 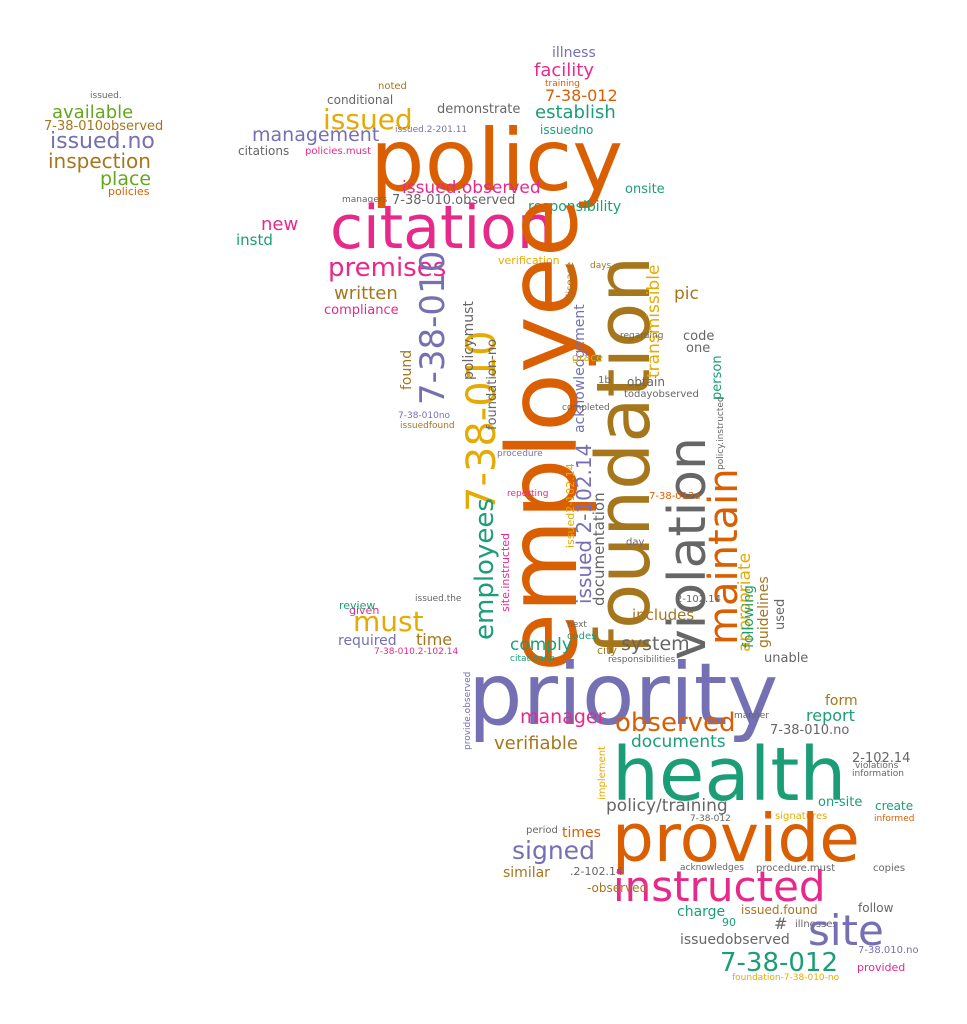 What do you see at coordinates (698, 599) in the screenshot?
I see `word-2-102-14-mid: 2-102.14` at bounding box center [698, 599].